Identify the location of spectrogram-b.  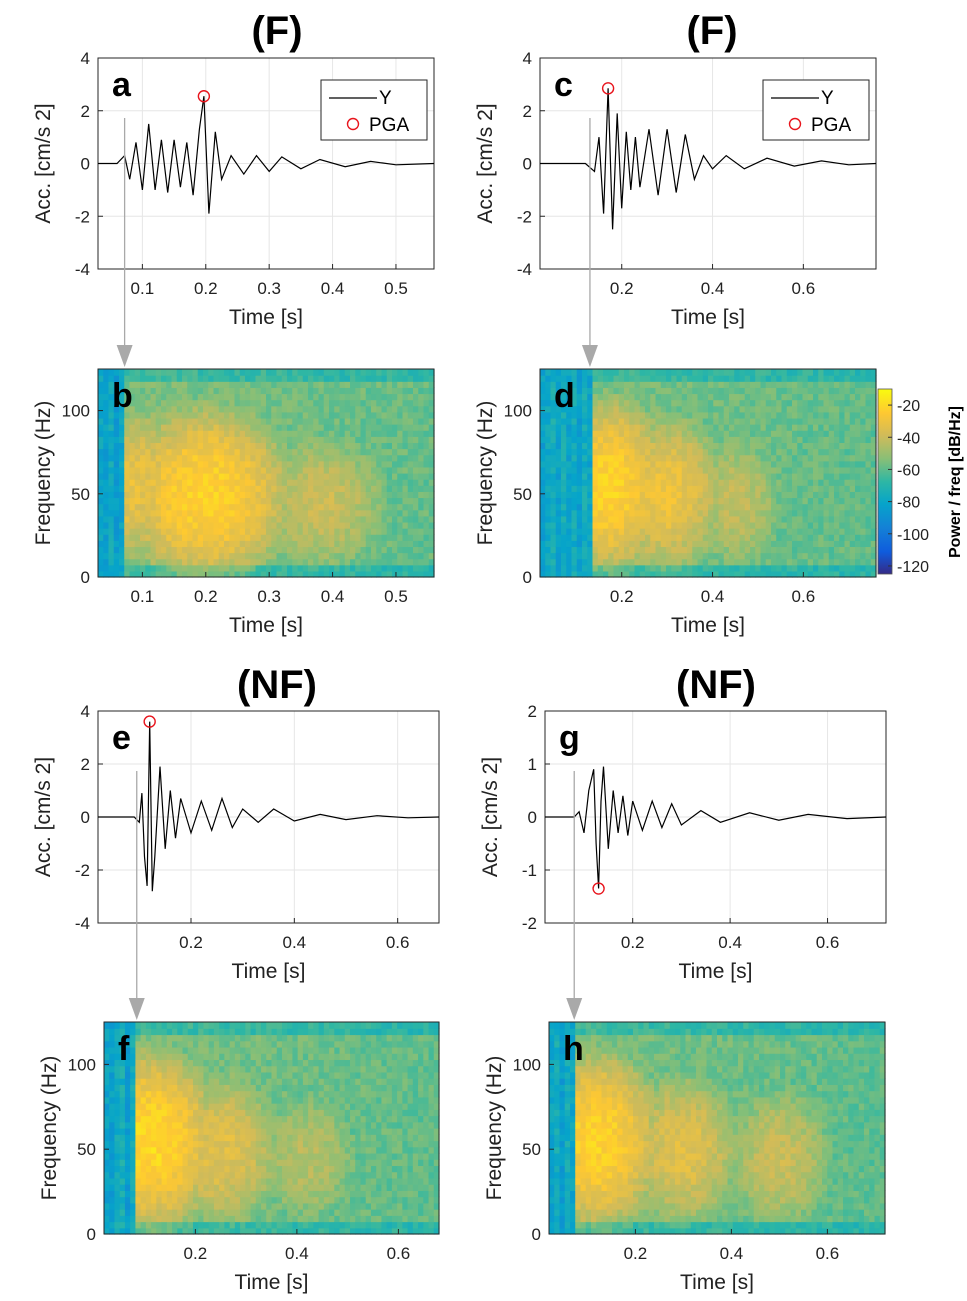
(266, 473).